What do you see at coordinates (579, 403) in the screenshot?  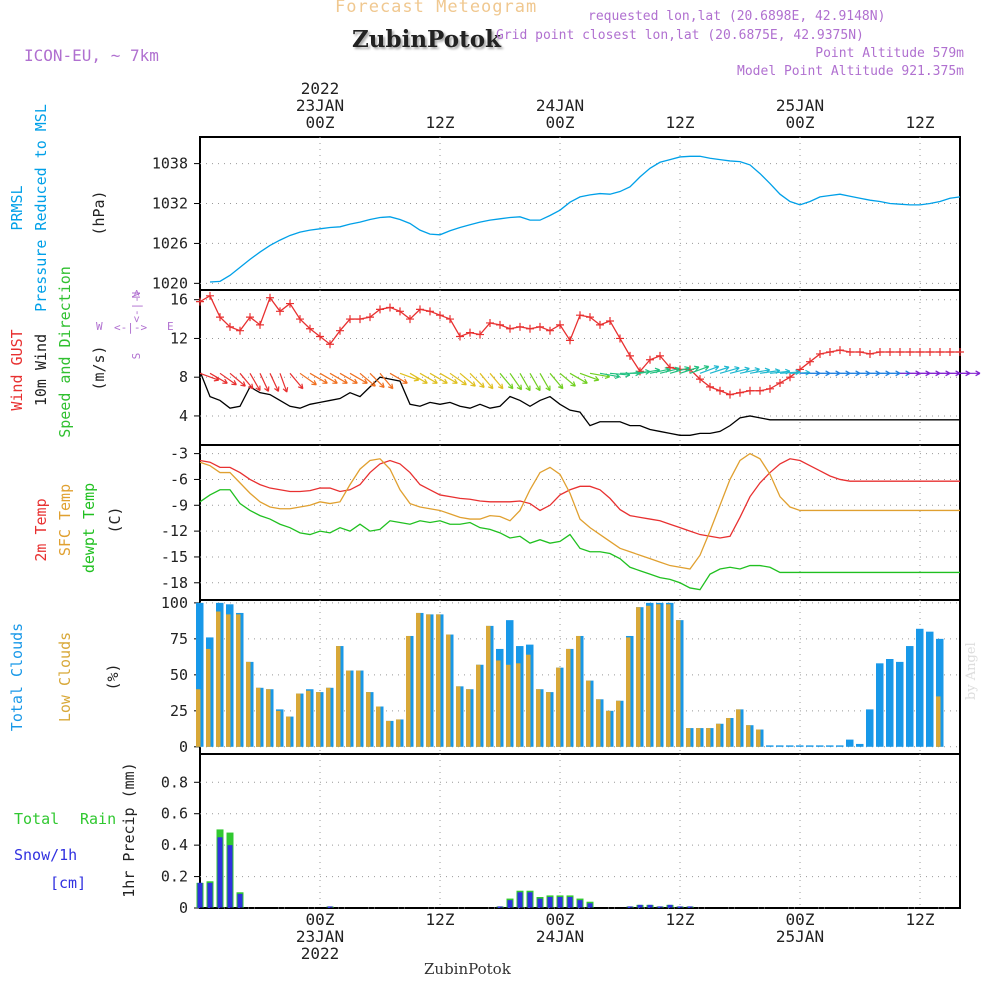 I see `wind-line` at bounding box center [579, 403].